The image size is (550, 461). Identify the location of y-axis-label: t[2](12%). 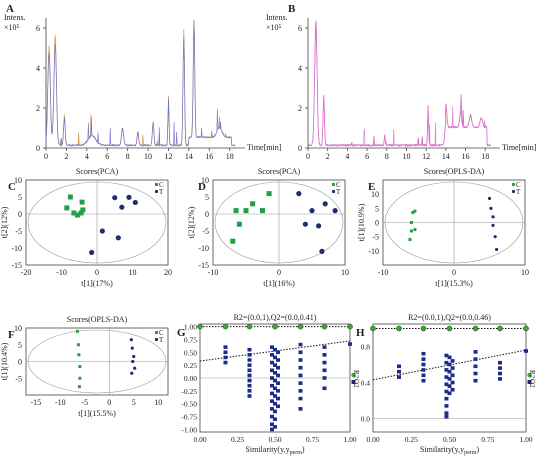
(191, 222).